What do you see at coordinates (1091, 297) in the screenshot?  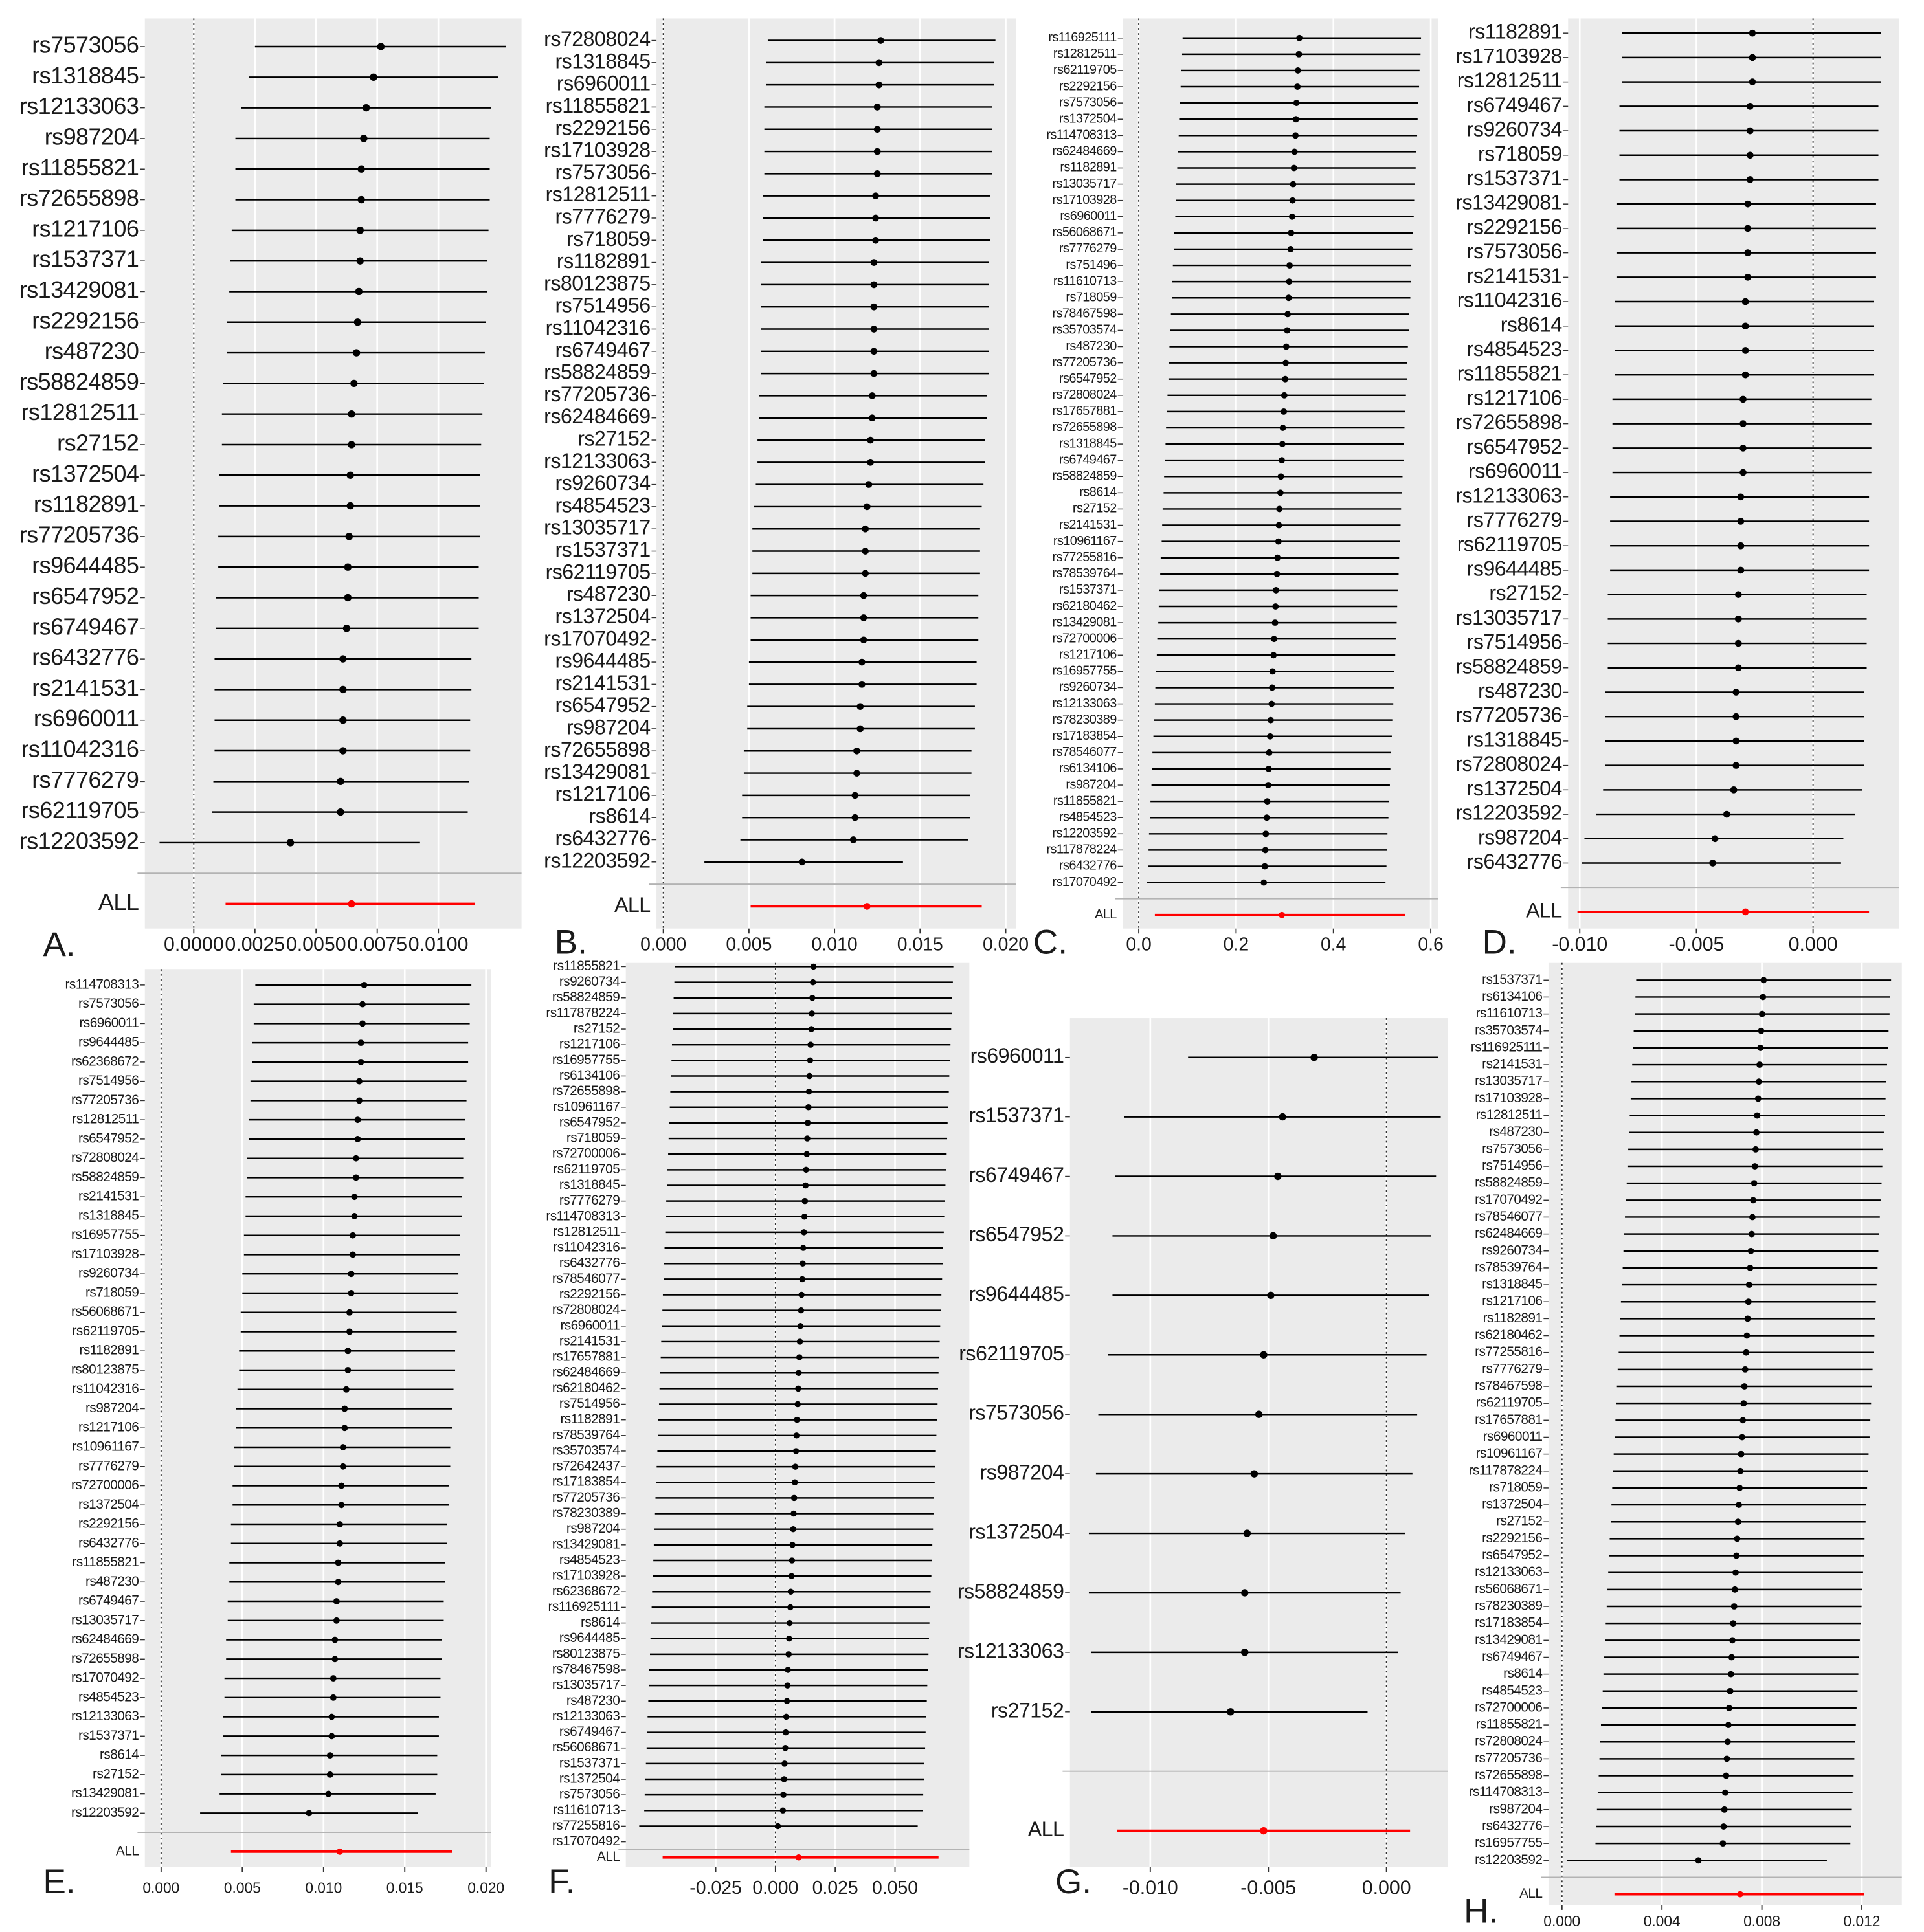 I see `snp-label: rs718059` at bounding box center [1091, 297].